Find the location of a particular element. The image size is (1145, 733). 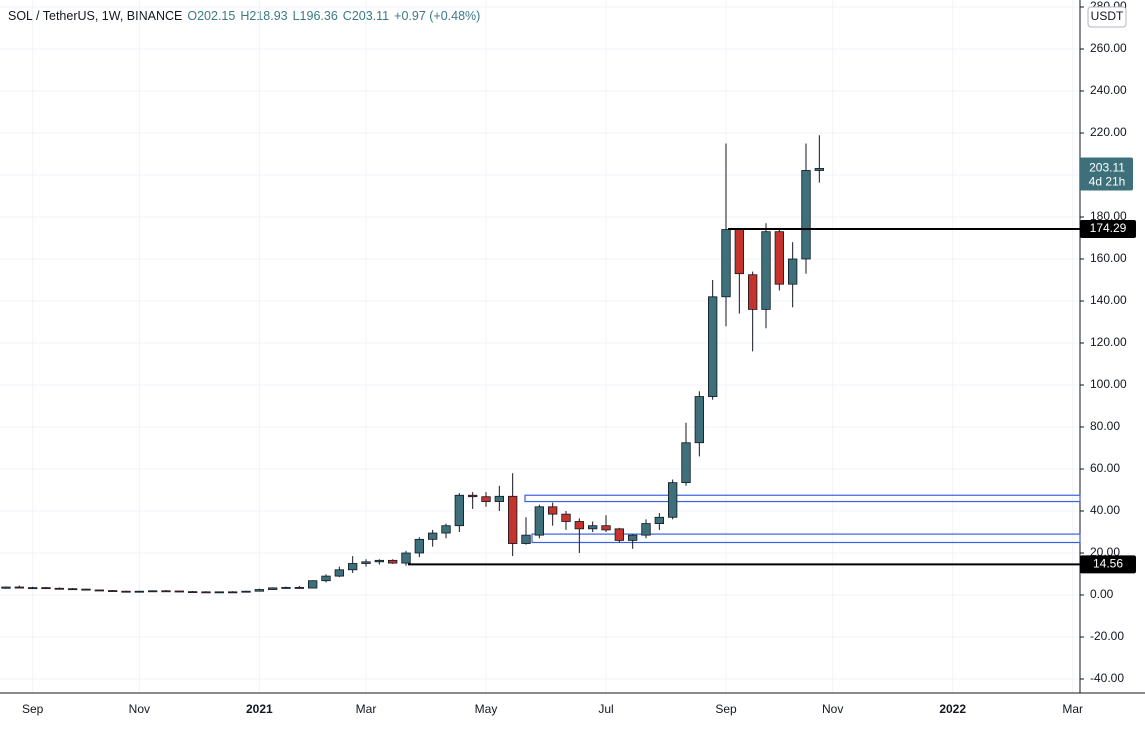

x-tick-label: Jul is located at coordinates (605, 709).